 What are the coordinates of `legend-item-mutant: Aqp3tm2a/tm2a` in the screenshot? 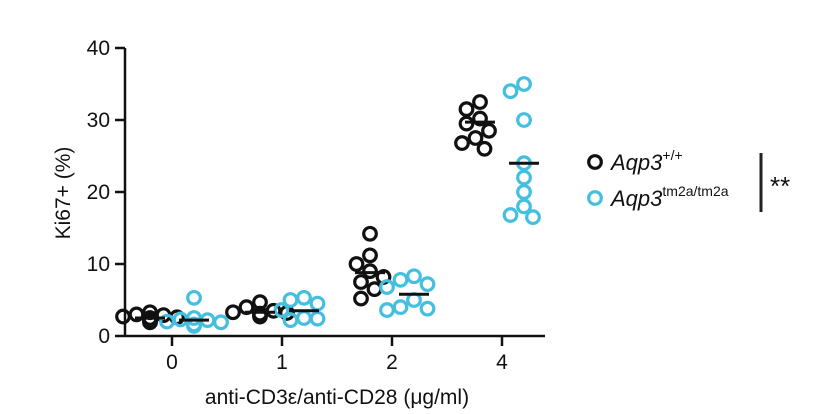 It's located at (658, 197).